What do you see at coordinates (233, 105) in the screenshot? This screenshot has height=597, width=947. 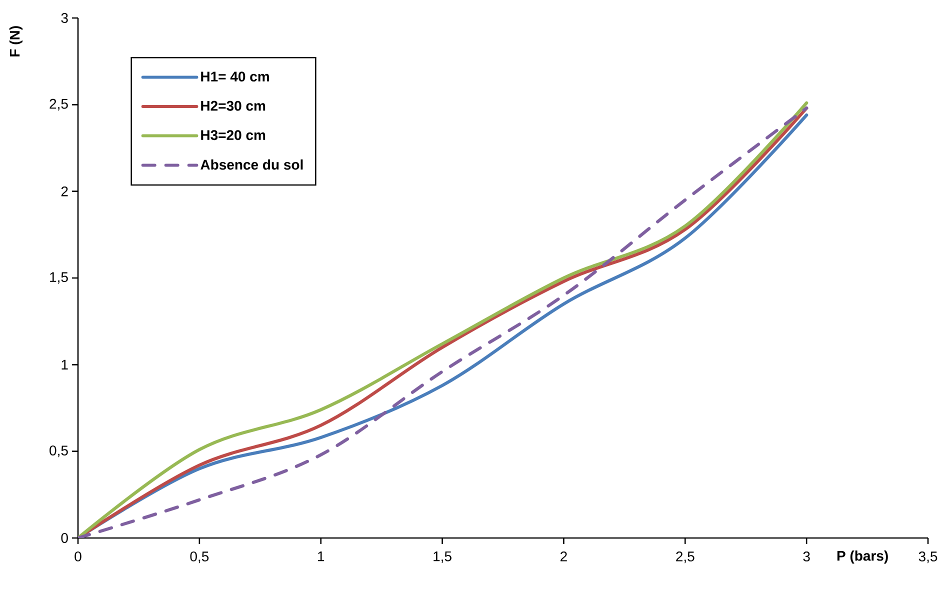 I see `legend-label: H2=30 cm` at bounding box center [233, 105].